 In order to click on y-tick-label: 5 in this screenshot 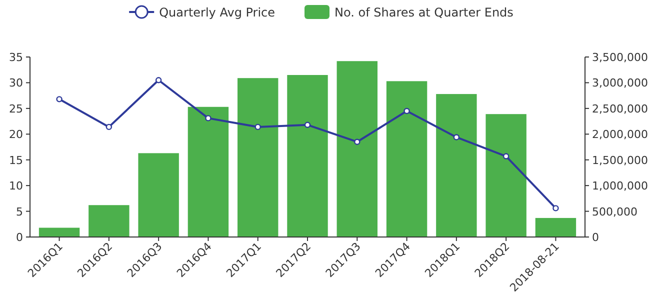, I will do `click(19, 211)`.